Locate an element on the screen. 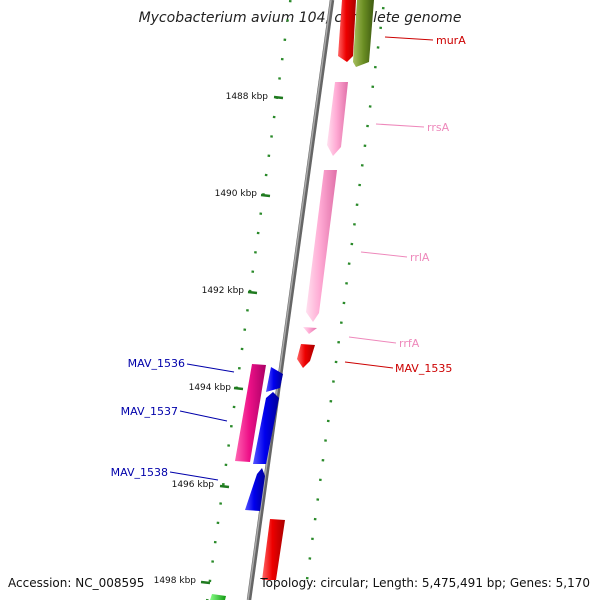  gene-rrfA is located at coordinates (310, 330).